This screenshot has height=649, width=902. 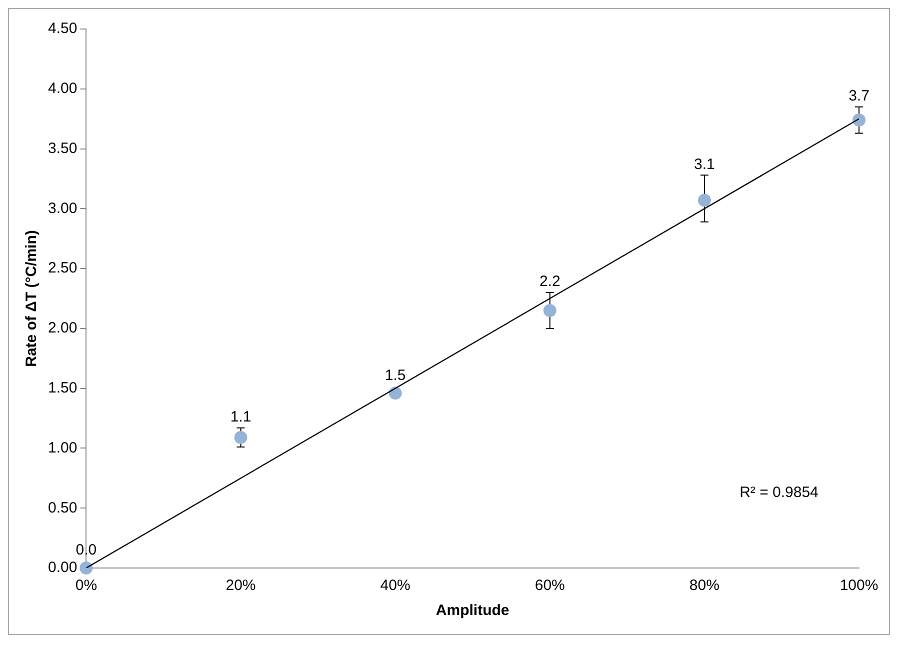 I want to click on annotation: R² = 0.9854, so click(x=779, y=493).